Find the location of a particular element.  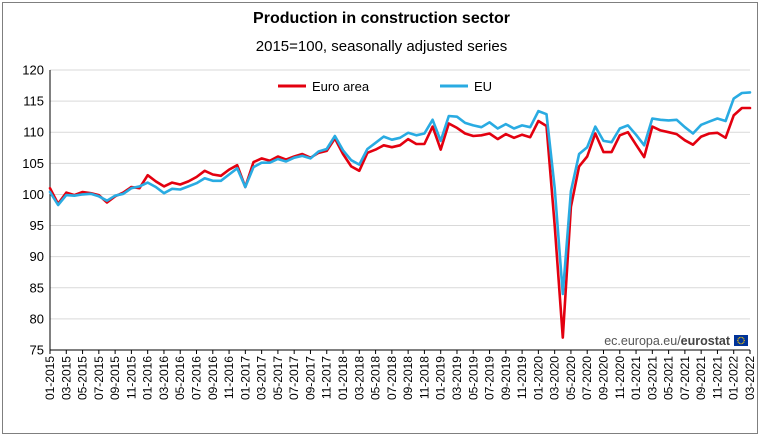

x-tick-label: 07-2021 is located at coordinates (685, 378).